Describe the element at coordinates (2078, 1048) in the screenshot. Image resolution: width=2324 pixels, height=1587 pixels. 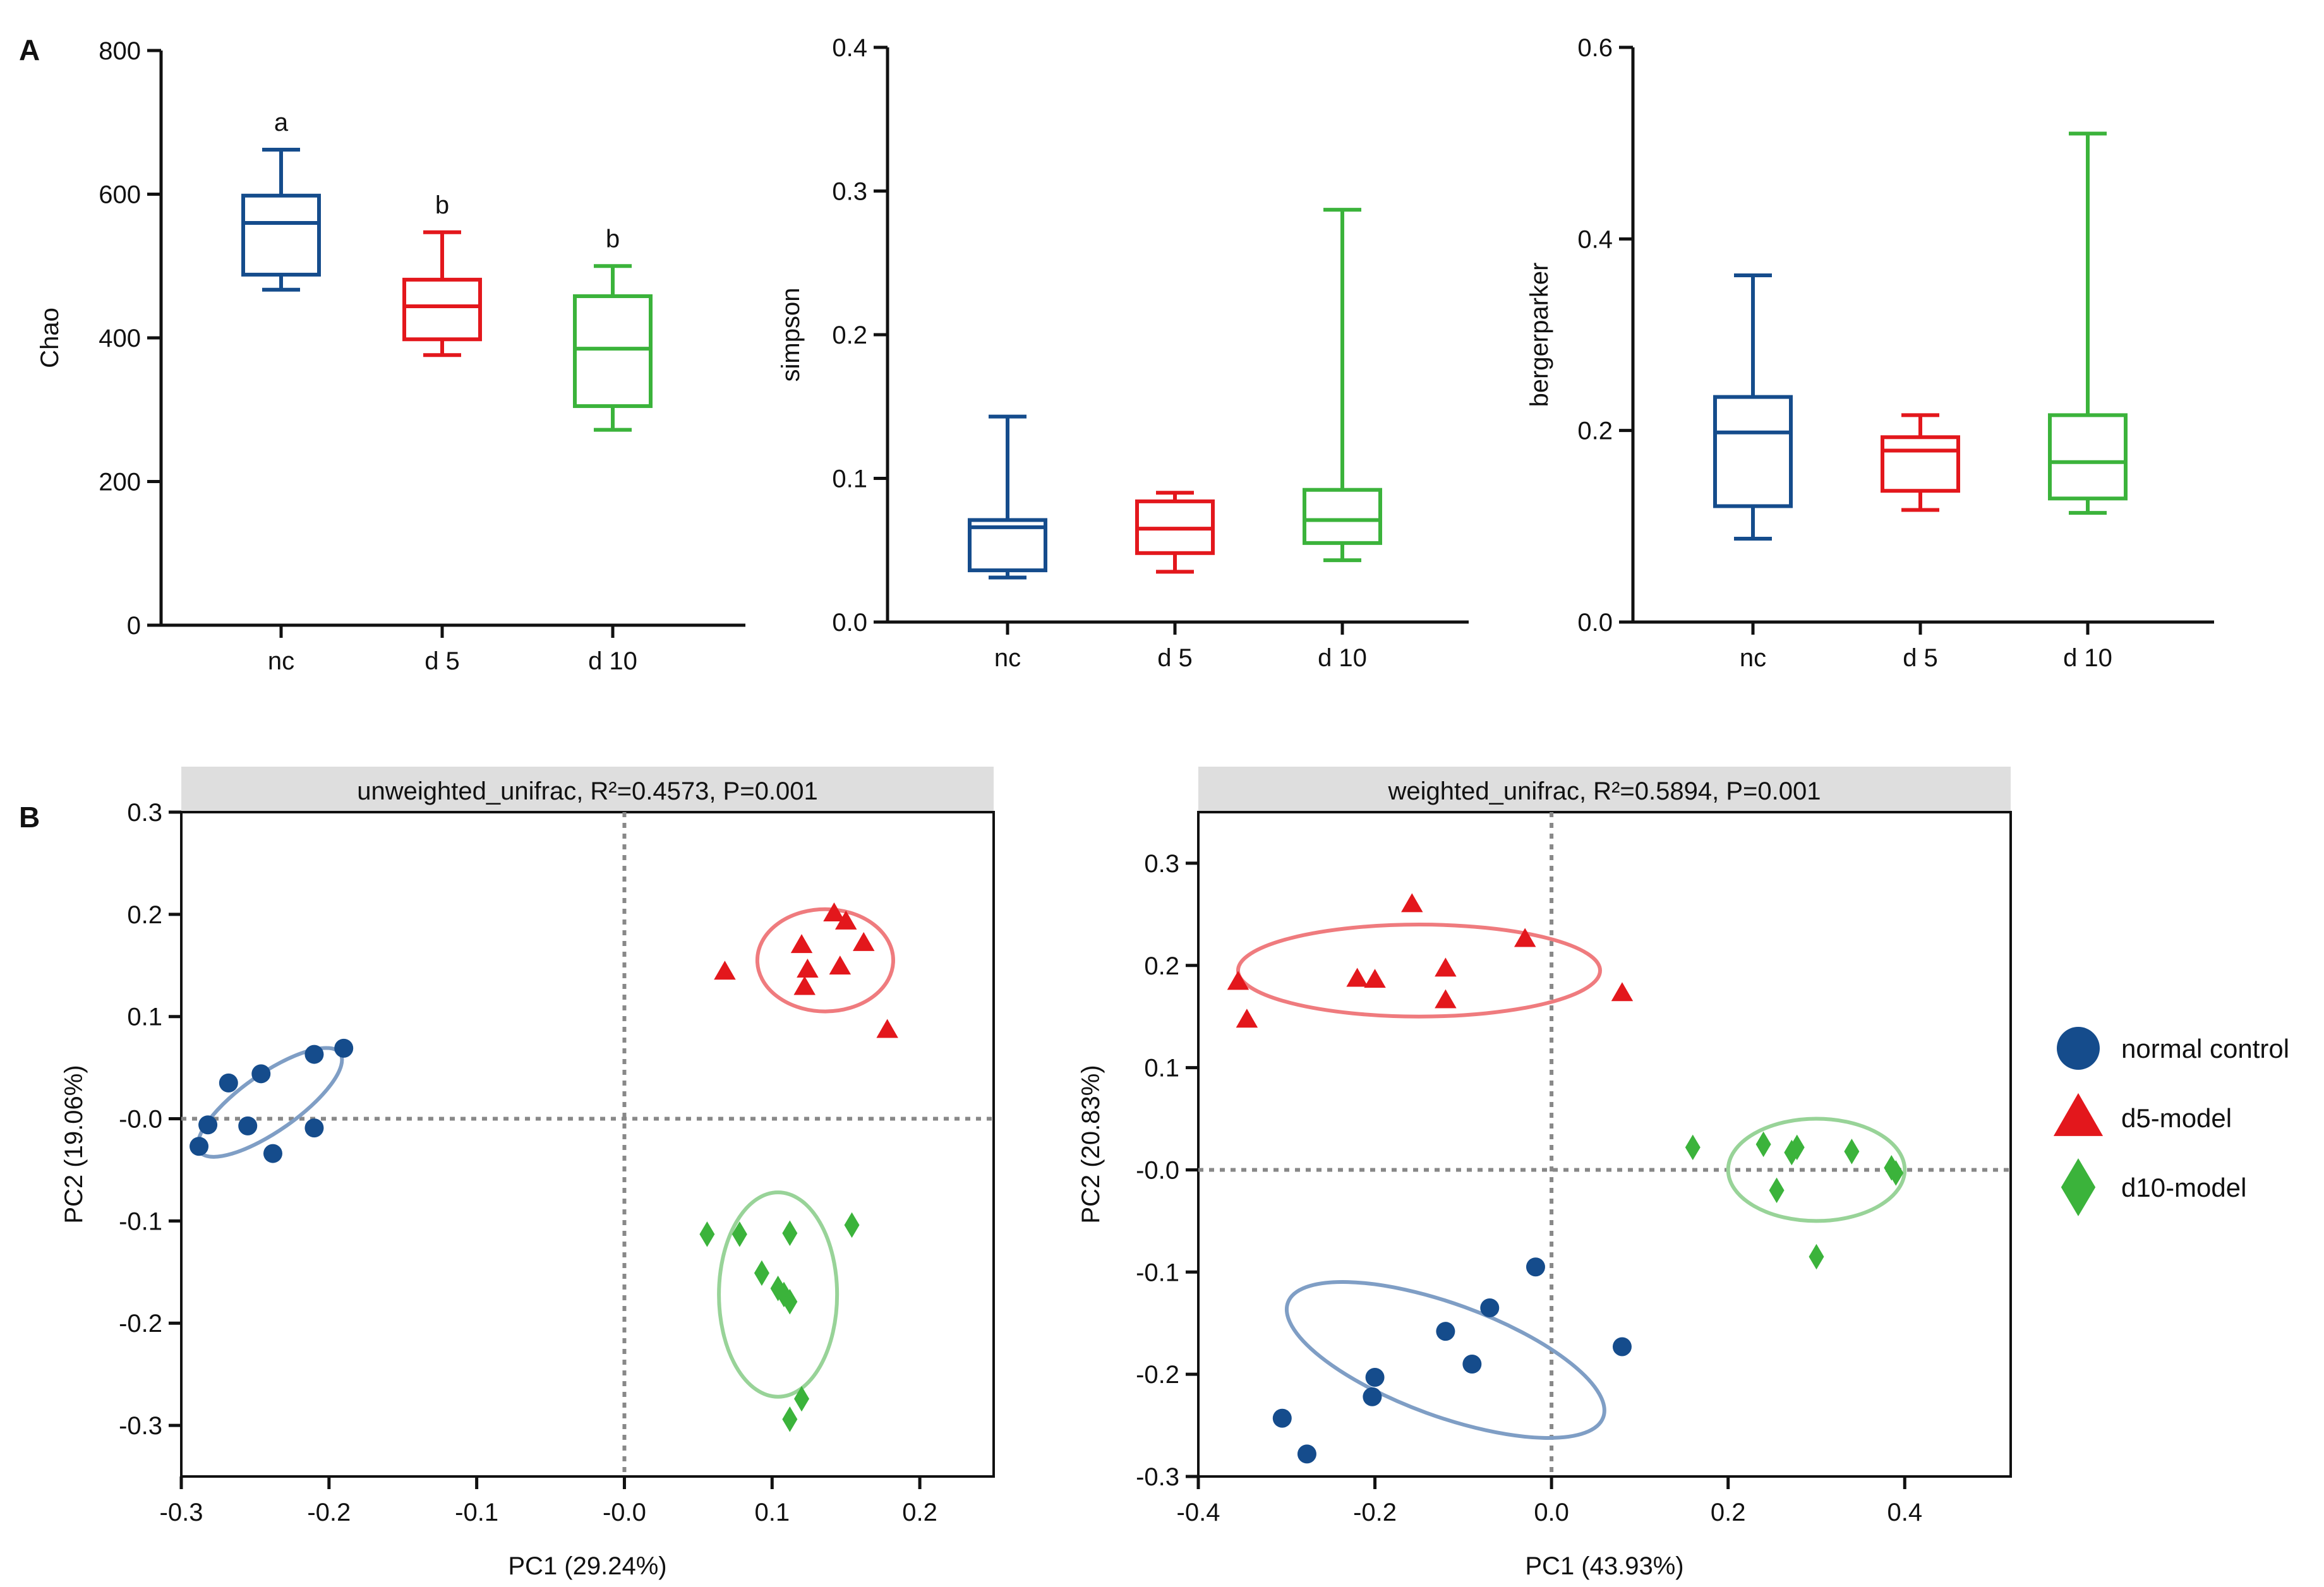
I see `legend-marker-circle` at that location.